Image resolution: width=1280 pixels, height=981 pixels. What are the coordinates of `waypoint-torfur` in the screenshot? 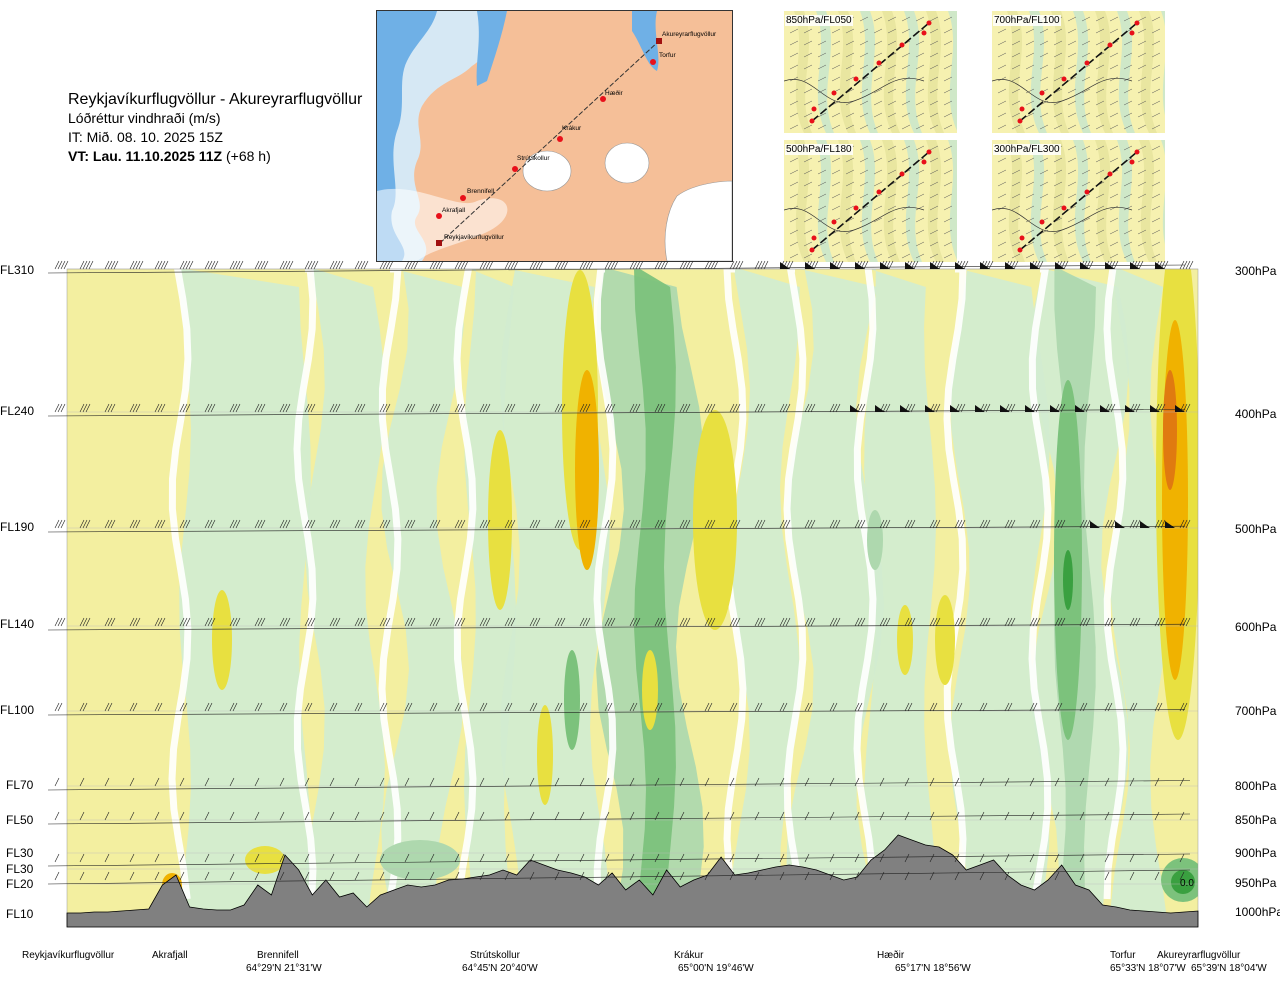 It's located at (653, 62).